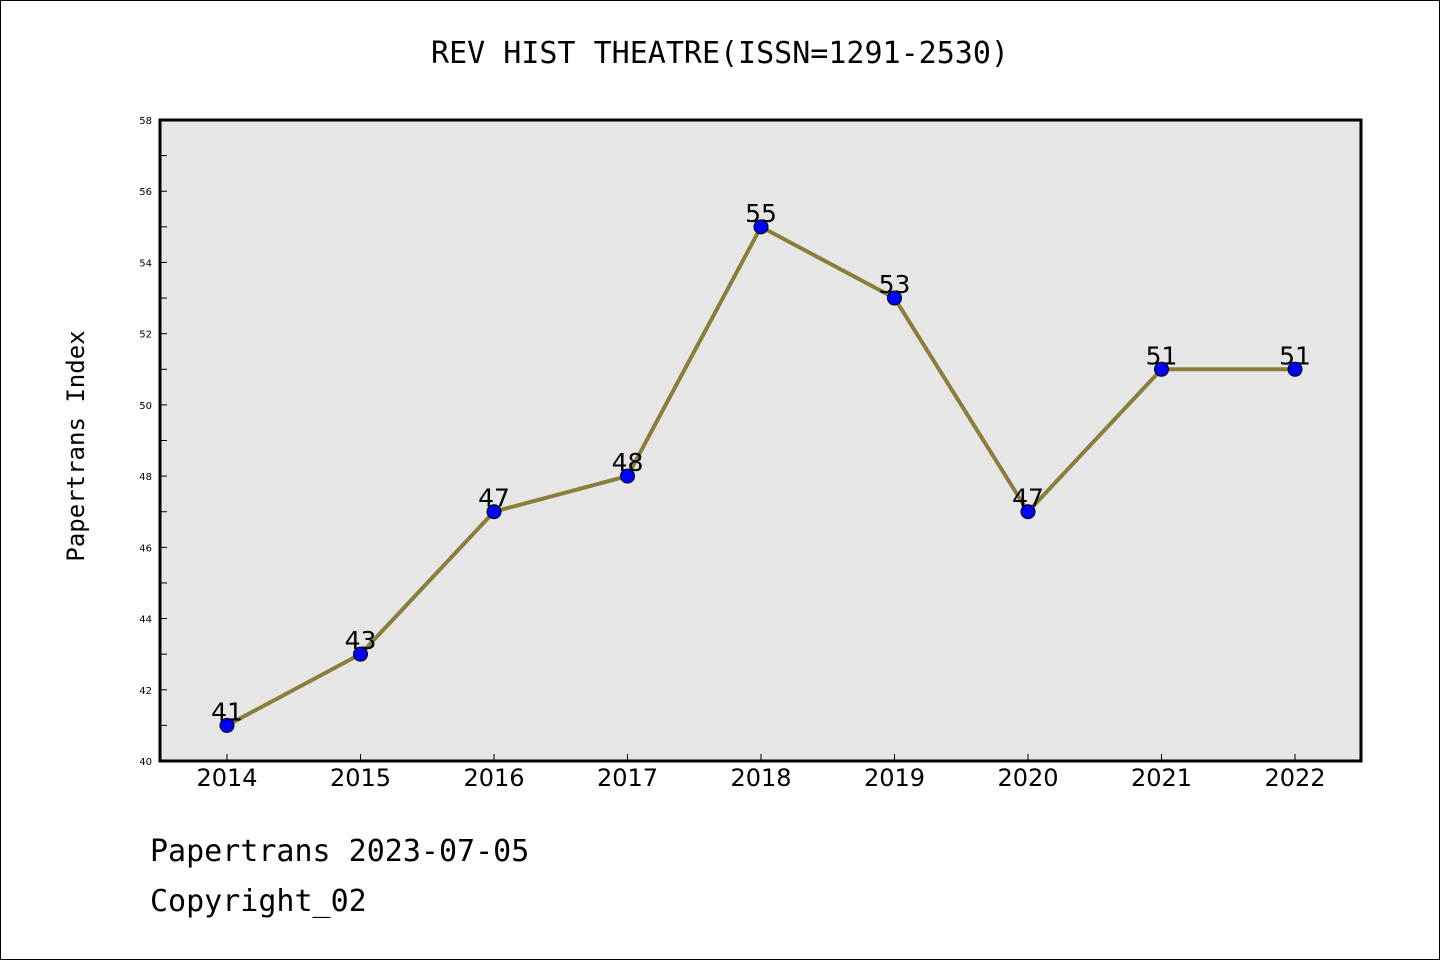 The width and height of the screenshot is (1440, 960). What do you see at coordinates (340, 851) in the screenshot?
I see `footer-date: Papertrans 2023-07-05` at bounding box center [340, 851].